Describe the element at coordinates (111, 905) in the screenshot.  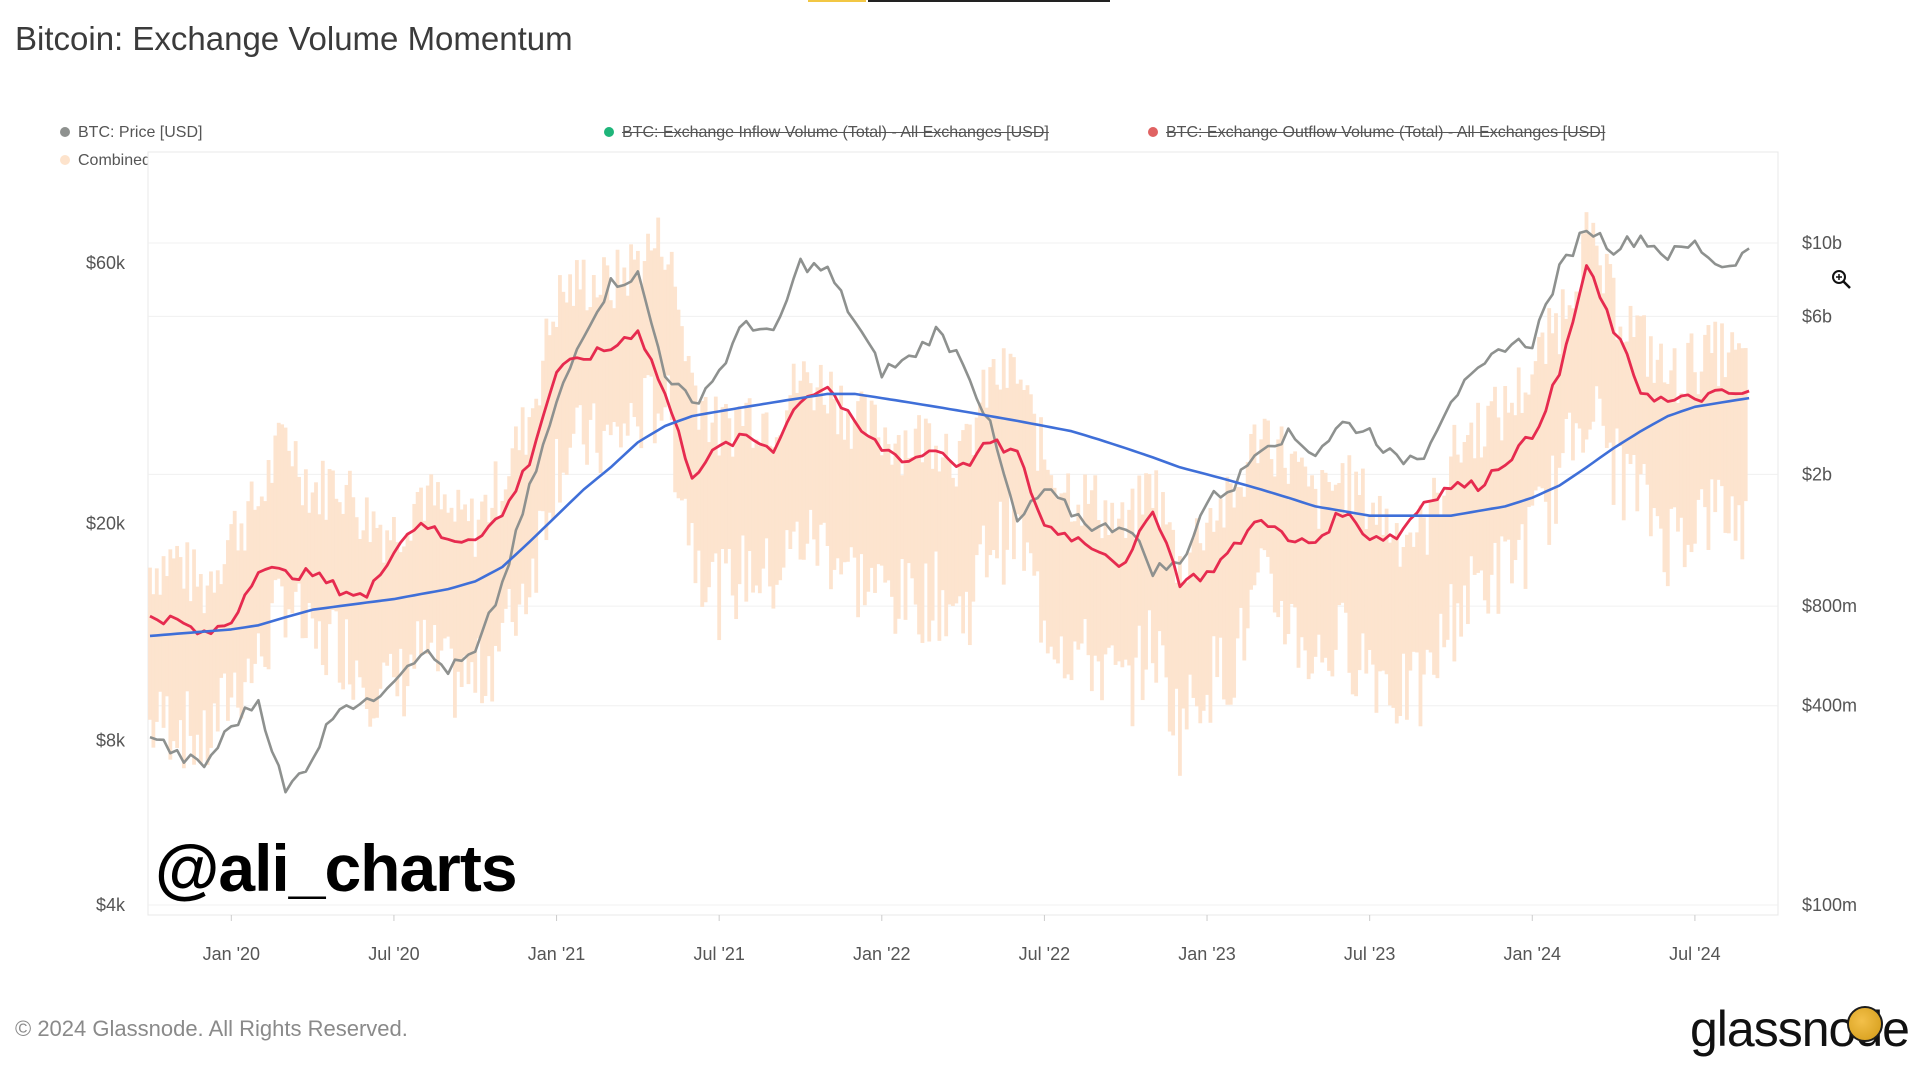
I see `left-axis-tick-label: $4k` at that location.